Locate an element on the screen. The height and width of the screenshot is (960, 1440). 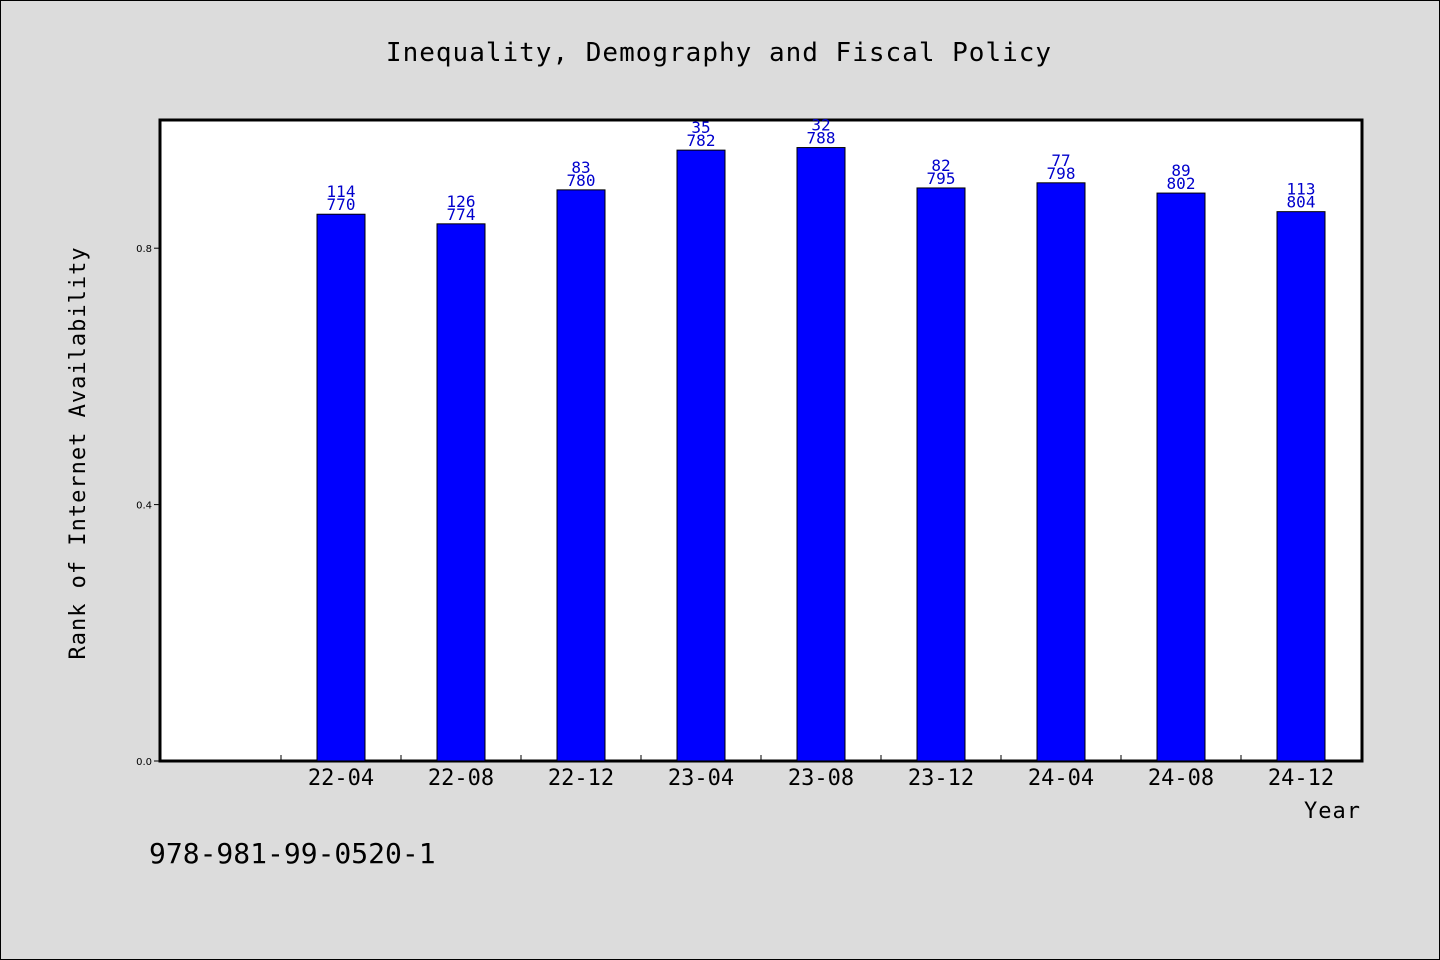
data-label-bottom: 788 is located at coordinates (821, 138).